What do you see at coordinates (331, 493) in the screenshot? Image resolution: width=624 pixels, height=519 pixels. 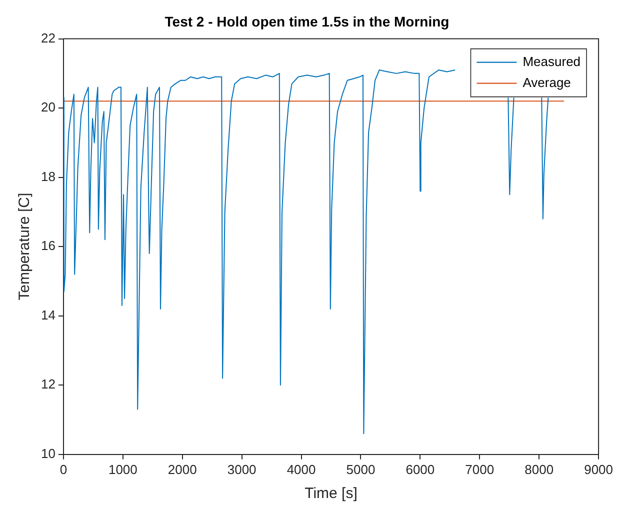 I see `x-axis-title: Time [s]` at bounding box center [331, 493].